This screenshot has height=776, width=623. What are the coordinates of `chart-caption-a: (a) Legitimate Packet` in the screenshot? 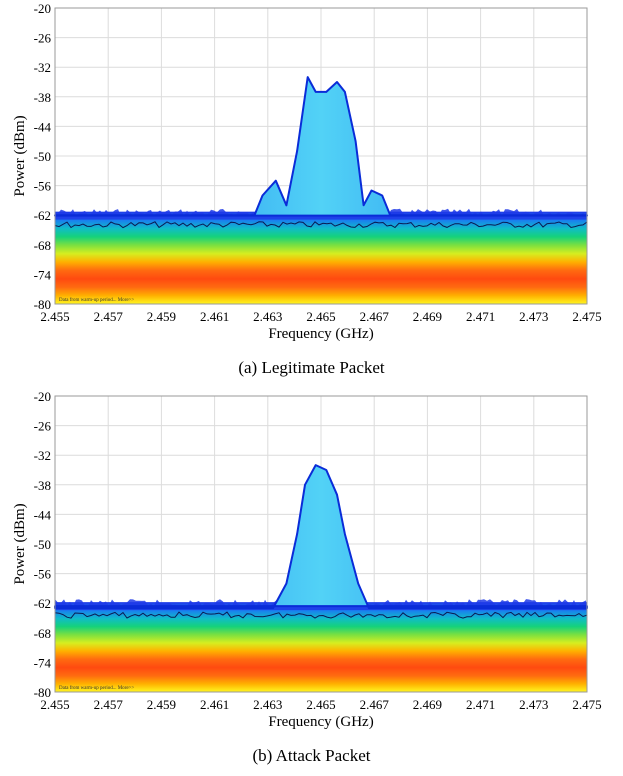 It's located at (311, 367).